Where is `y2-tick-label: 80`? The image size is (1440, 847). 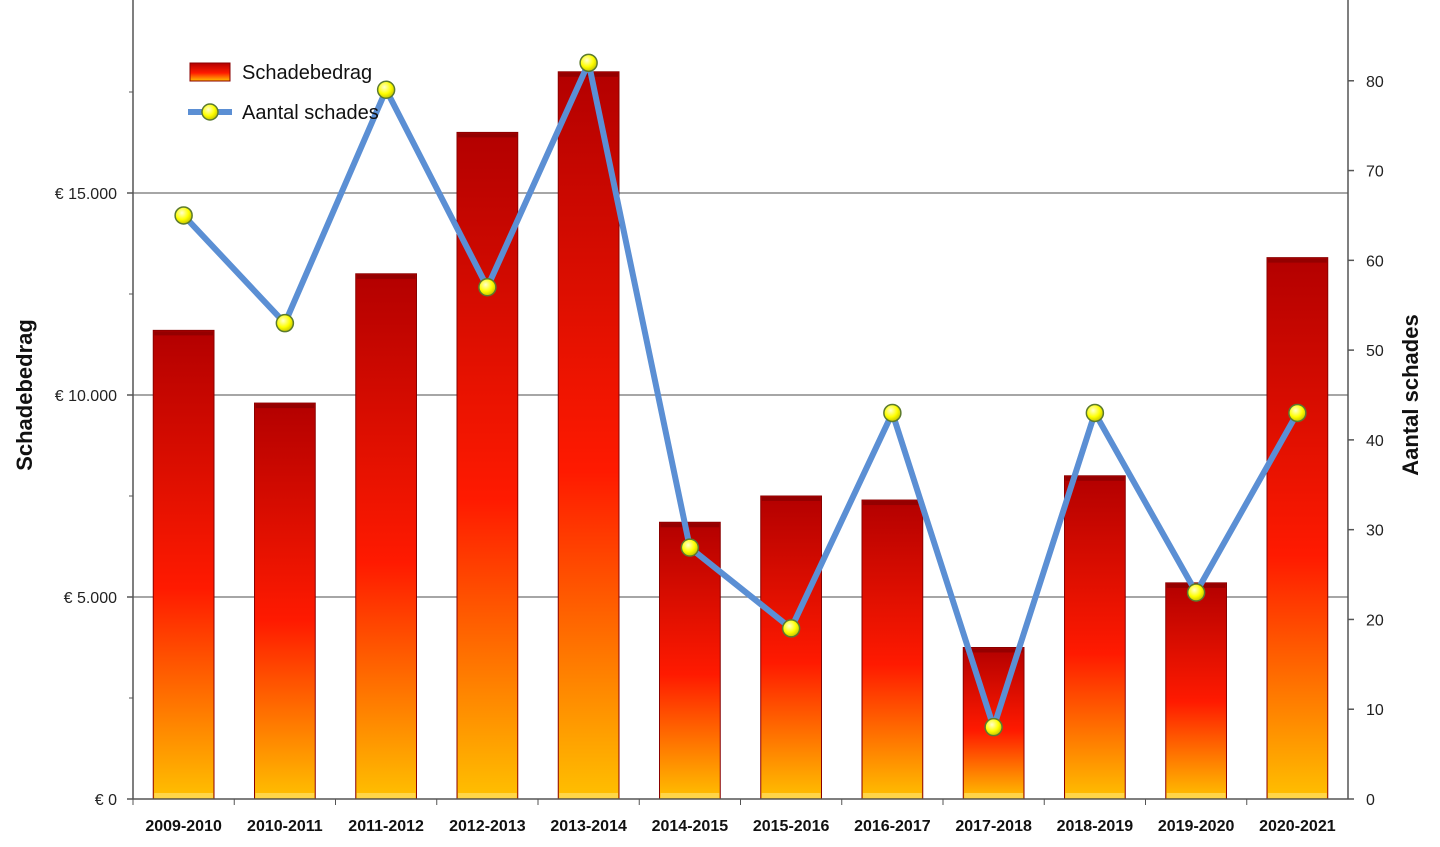
y2-tick-label: 80 is located at coordinates (1375, 82).